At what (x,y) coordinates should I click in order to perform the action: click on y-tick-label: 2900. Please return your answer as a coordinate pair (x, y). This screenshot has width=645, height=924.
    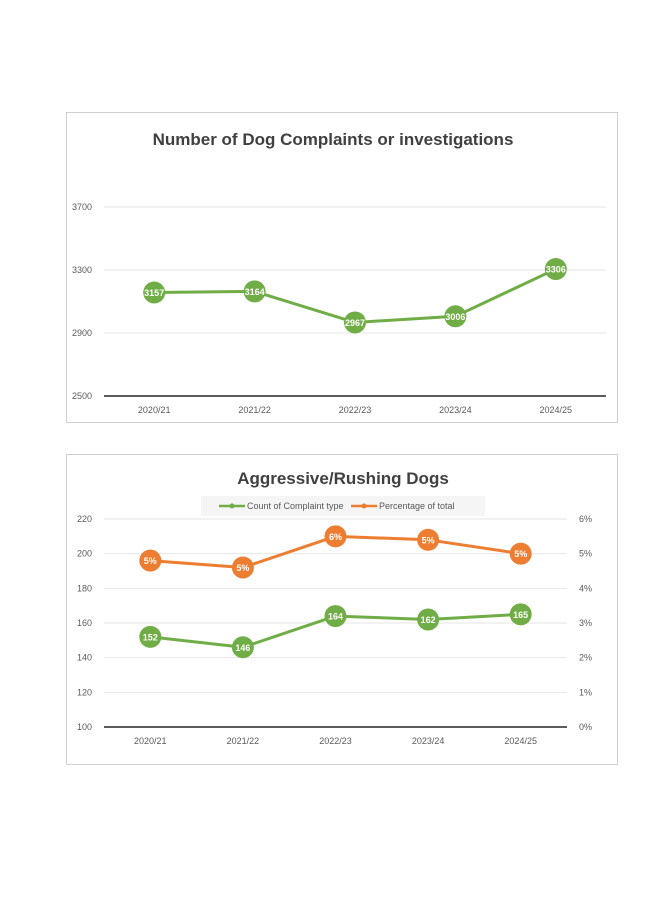
    Looking at the image, I should click on (82, 333).